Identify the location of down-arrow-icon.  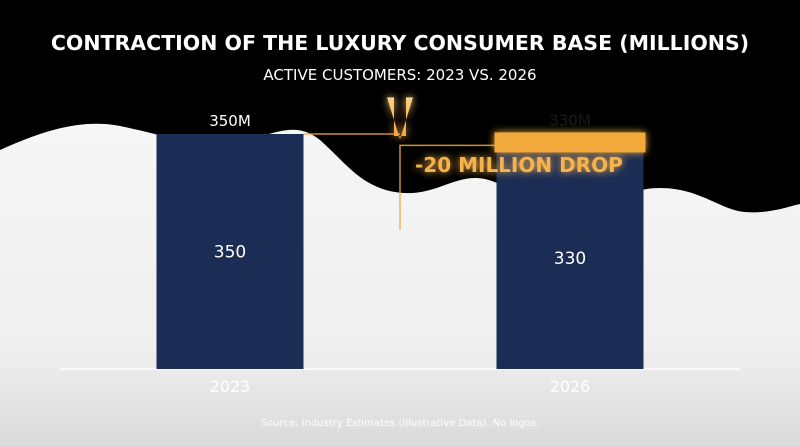
(400, 118).